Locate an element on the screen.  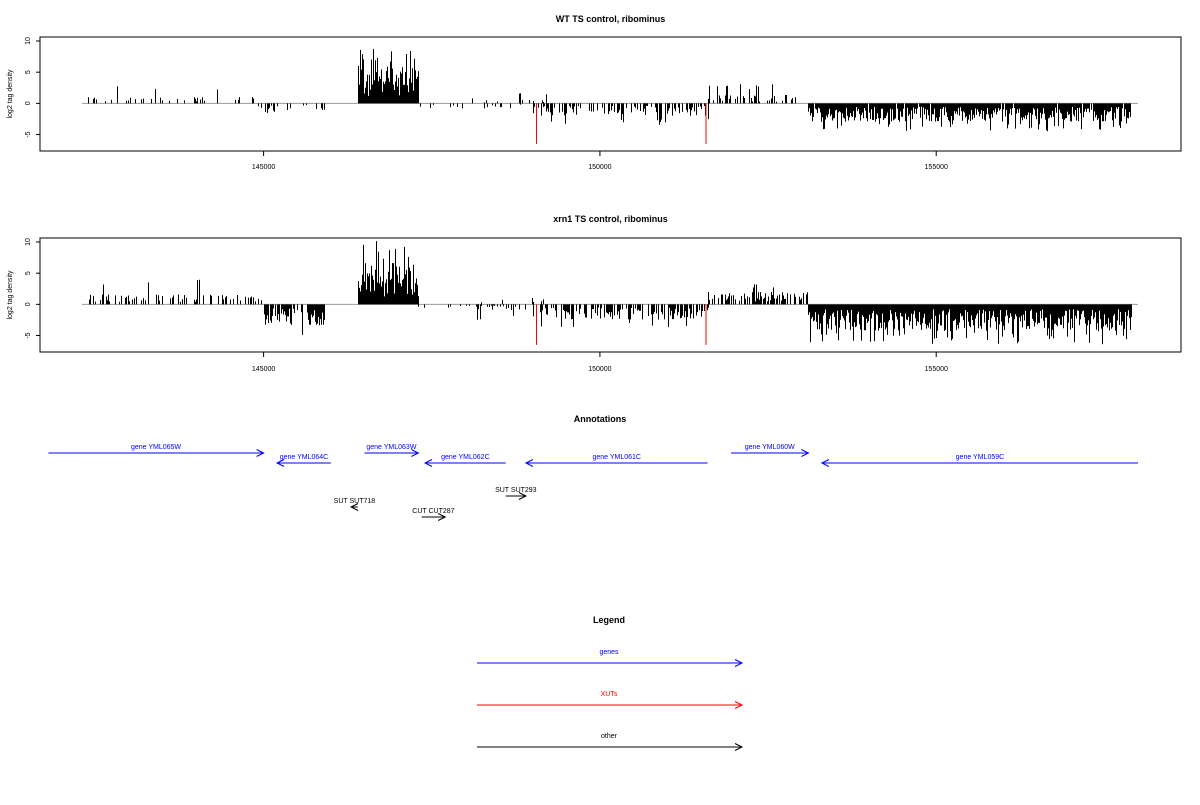
annotation-label: SUT SUT293 is located at coordinates (516, 490).